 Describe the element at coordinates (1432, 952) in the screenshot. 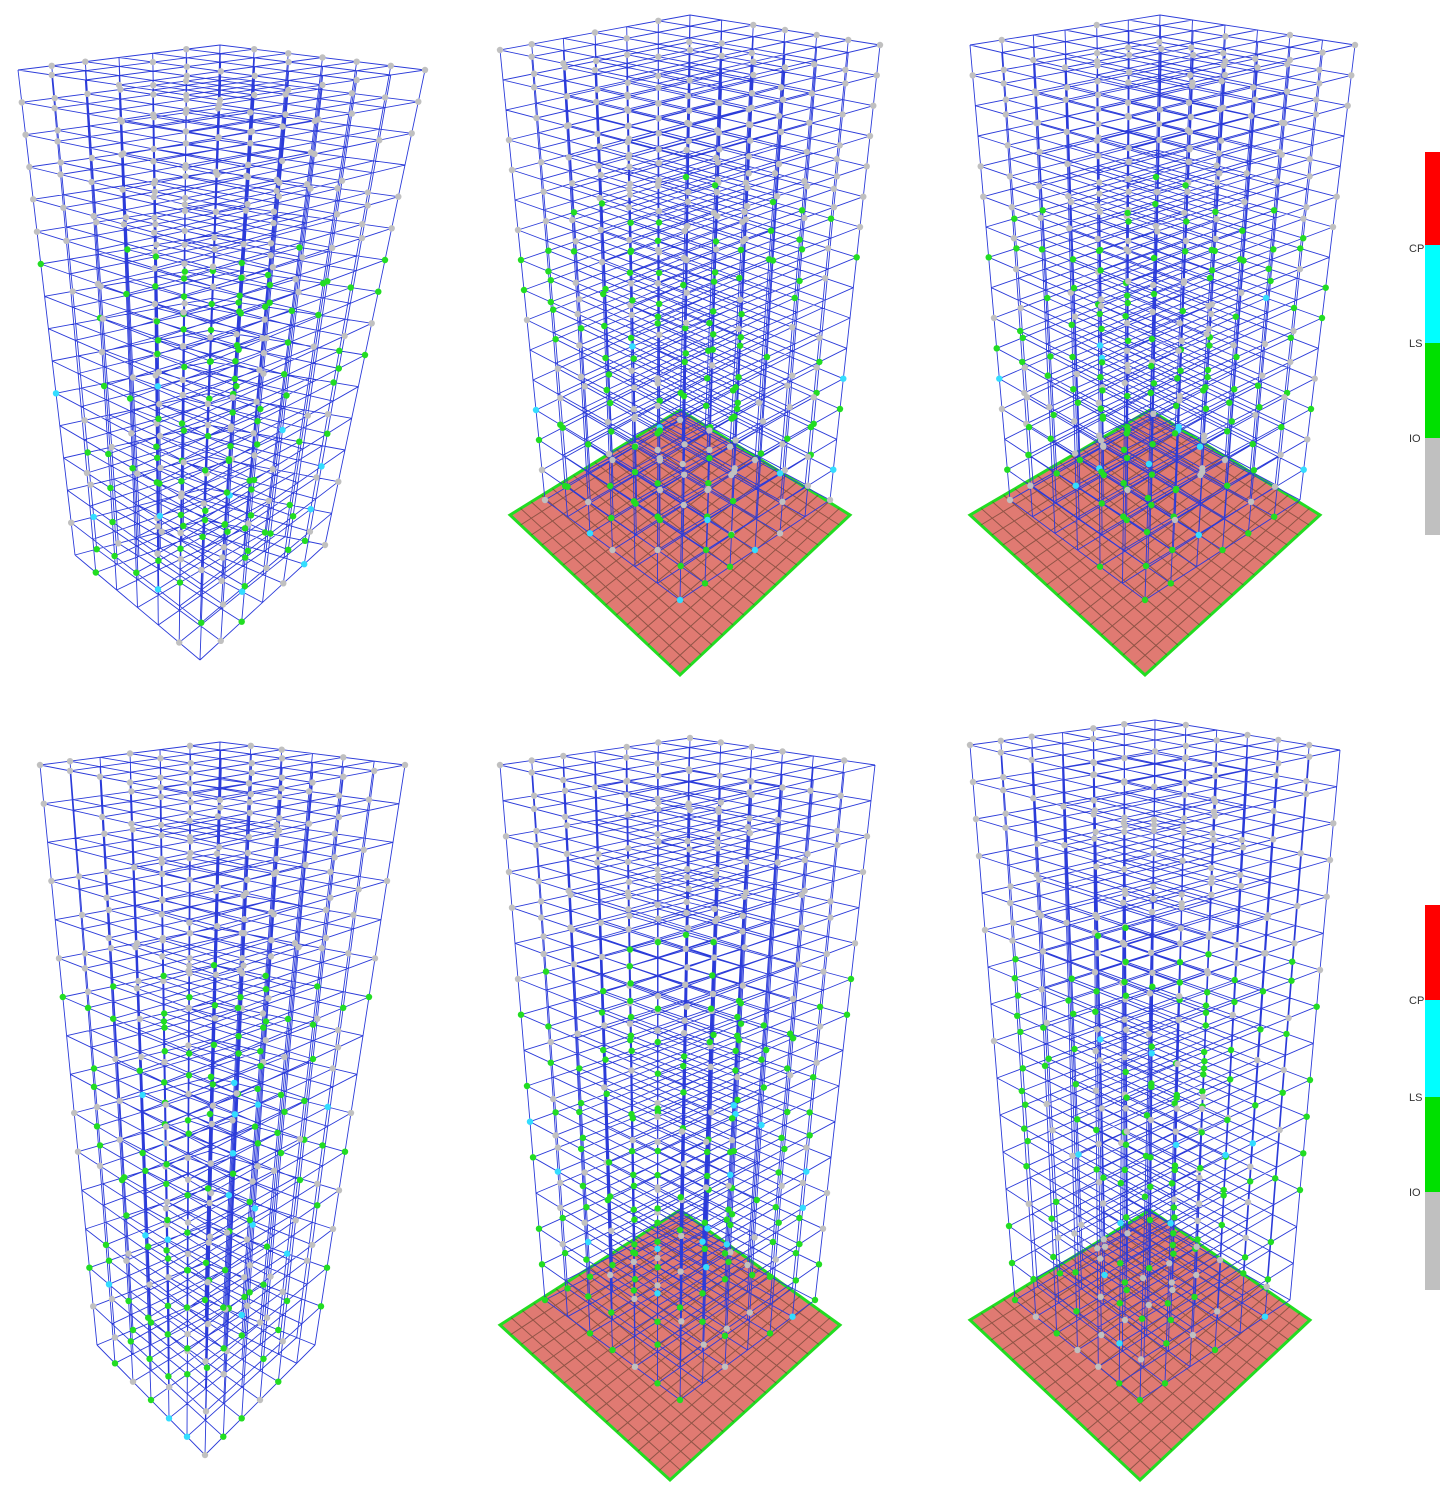

I see `legend-band` at that location.